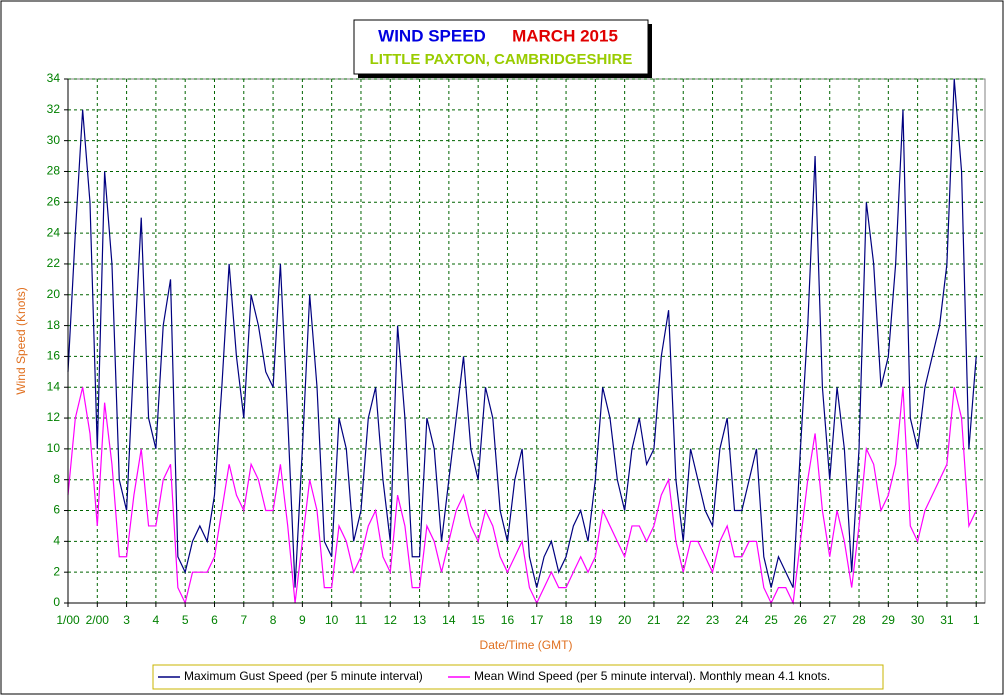  I want to click on y-tick-label: 18, so click(54, 325).